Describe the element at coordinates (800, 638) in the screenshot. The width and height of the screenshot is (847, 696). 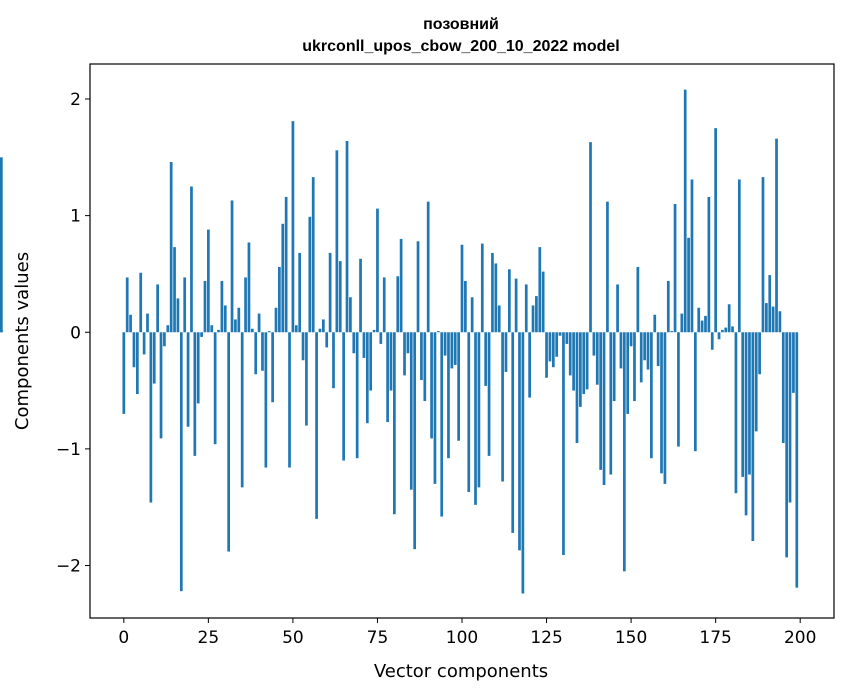
I see `x-tick-label: 200` at that location.